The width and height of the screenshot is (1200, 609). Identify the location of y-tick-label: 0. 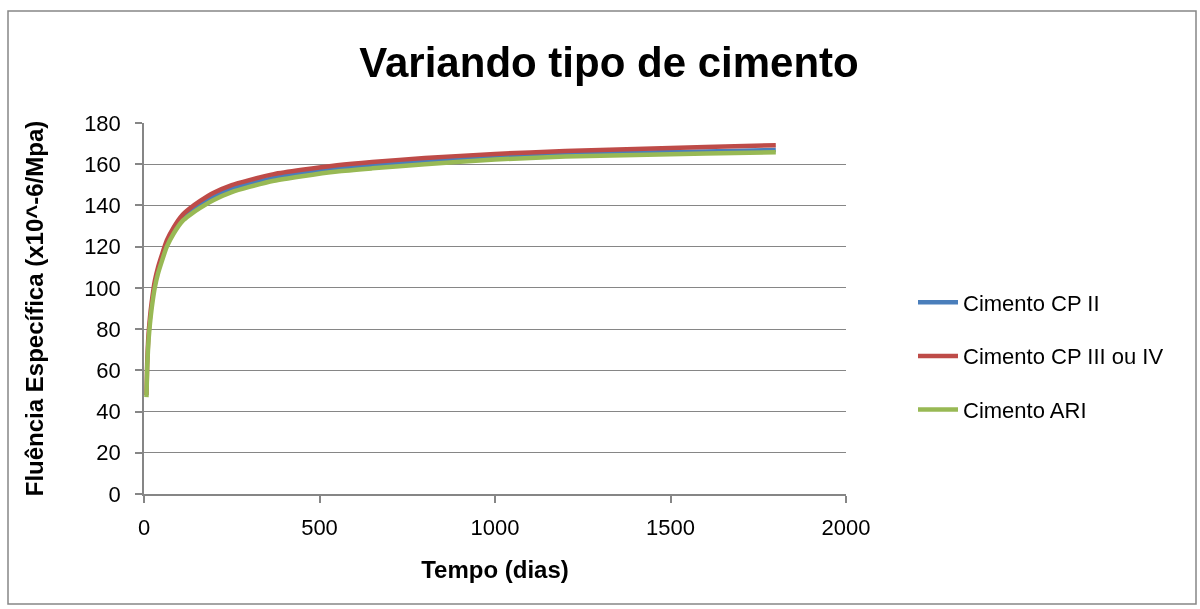
(114, 494).